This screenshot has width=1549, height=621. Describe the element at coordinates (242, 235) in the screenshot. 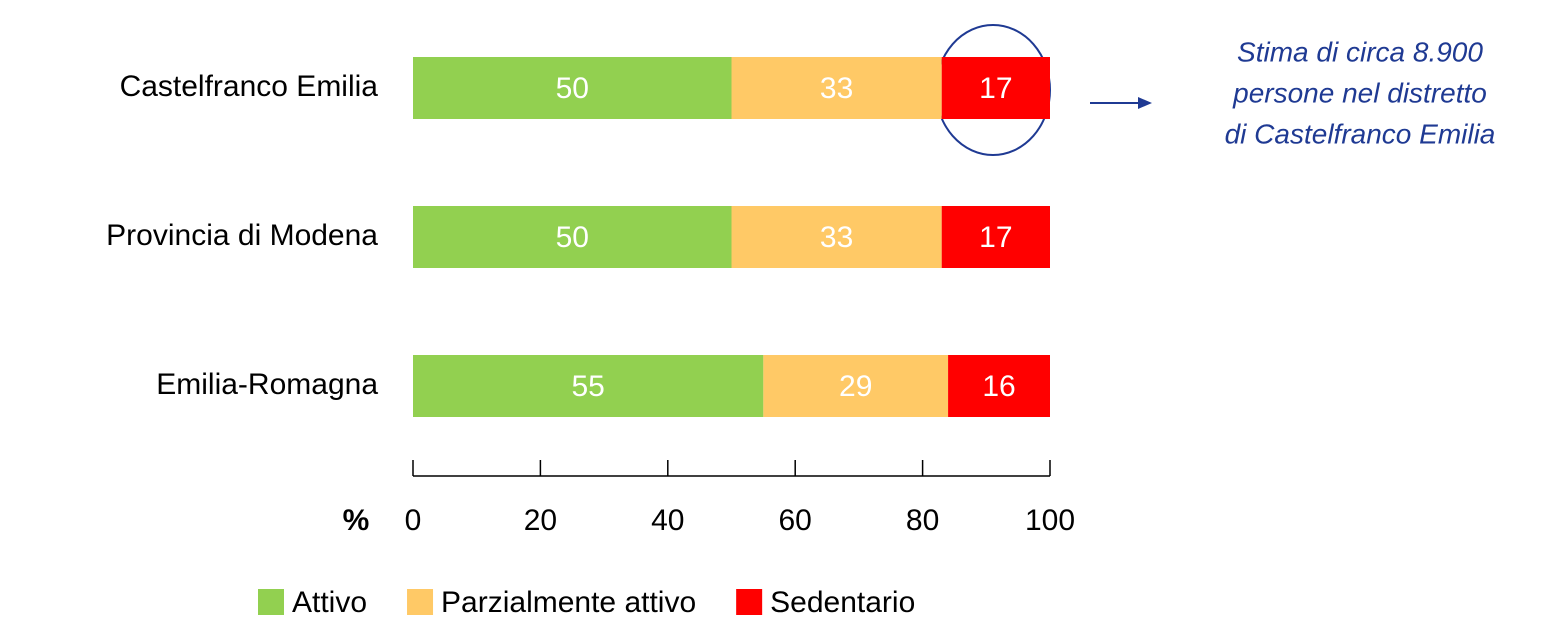

I see `category-label: Provincia di Modena` at that location.